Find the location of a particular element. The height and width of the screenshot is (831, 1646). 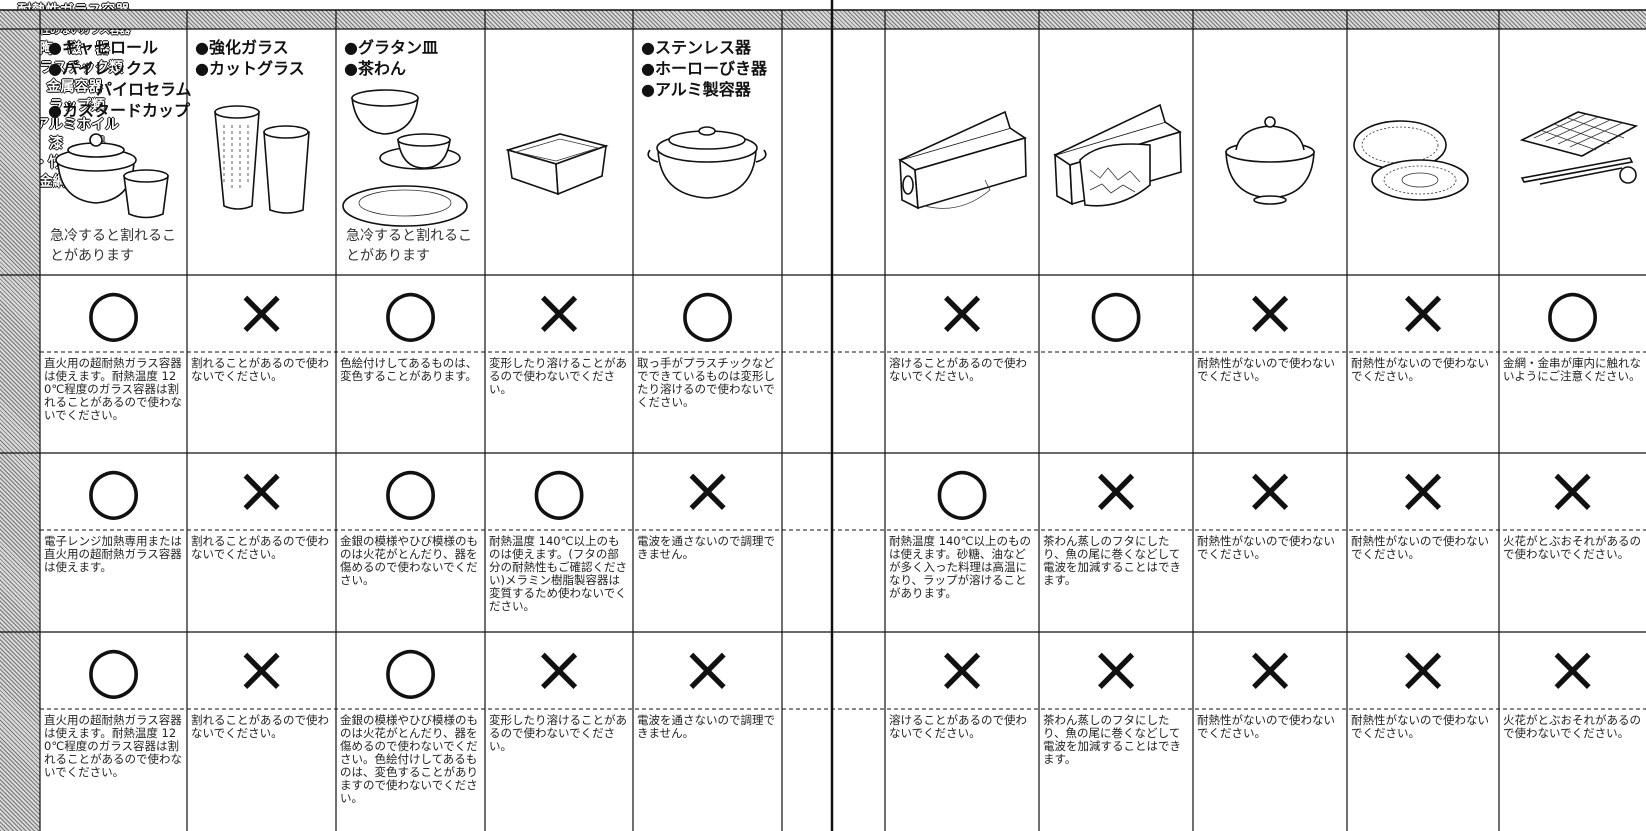

item-name: ●カスタードカップ is located at coordinates (119, 110).